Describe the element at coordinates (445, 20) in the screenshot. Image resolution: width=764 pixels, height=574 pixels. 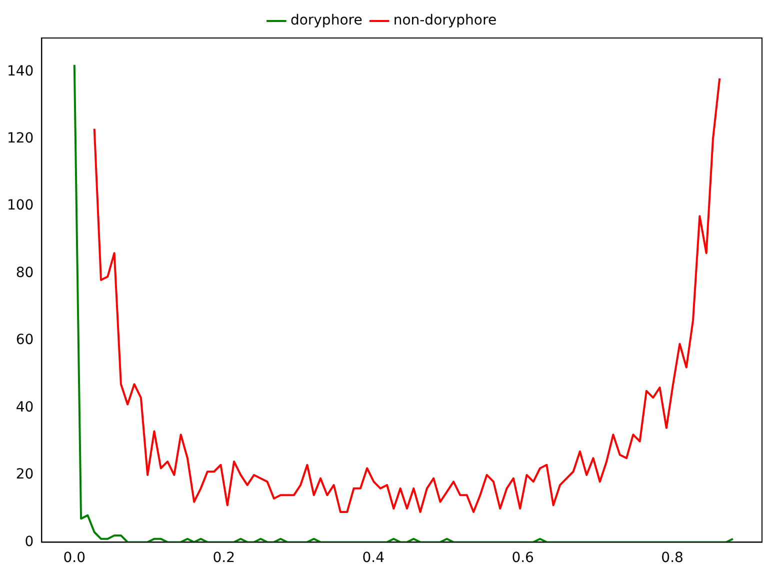
I see `legend-label: non-doryphore` at that location.